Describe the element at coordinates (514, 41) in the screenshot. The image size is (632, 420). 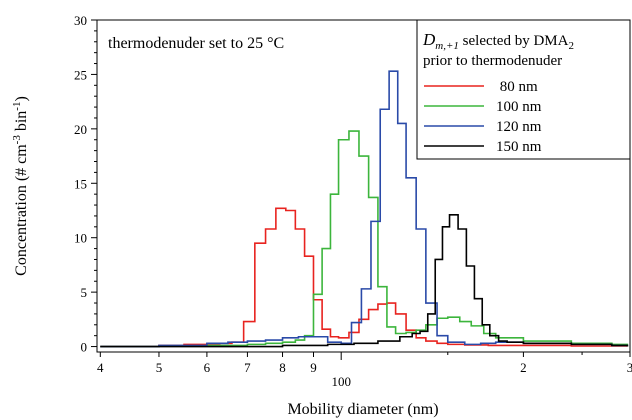
I see `legend-title-rest: selected by DMA` at that location.